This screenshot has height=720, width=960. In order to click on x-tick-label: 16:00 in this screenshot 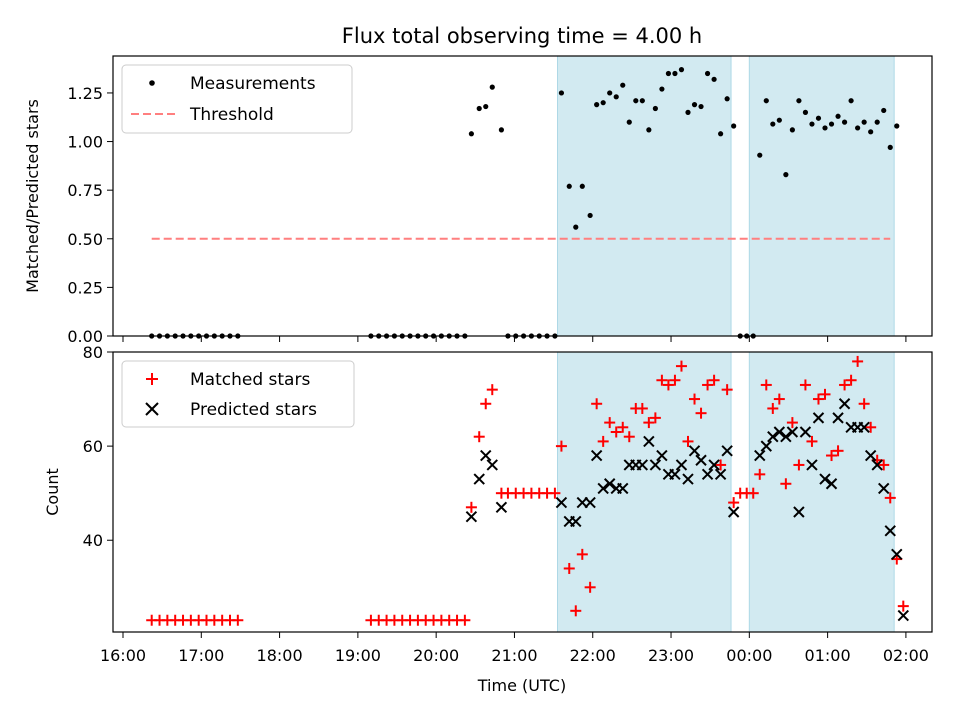, I will do `click(123, 655)`.